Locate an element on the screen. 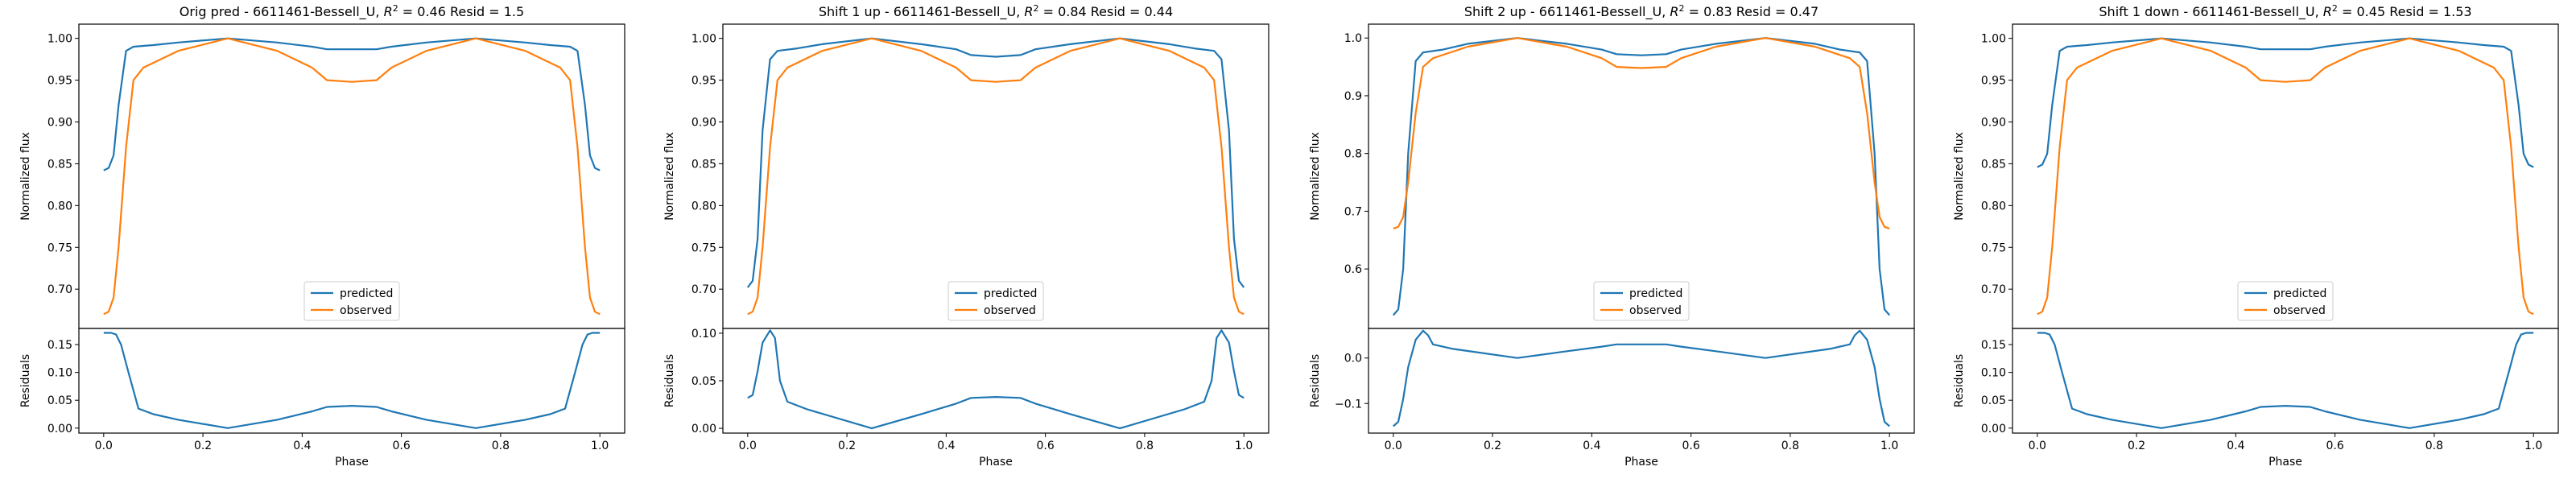  title-r2-value: = 0.45 is located at coordinates (2361, 11).